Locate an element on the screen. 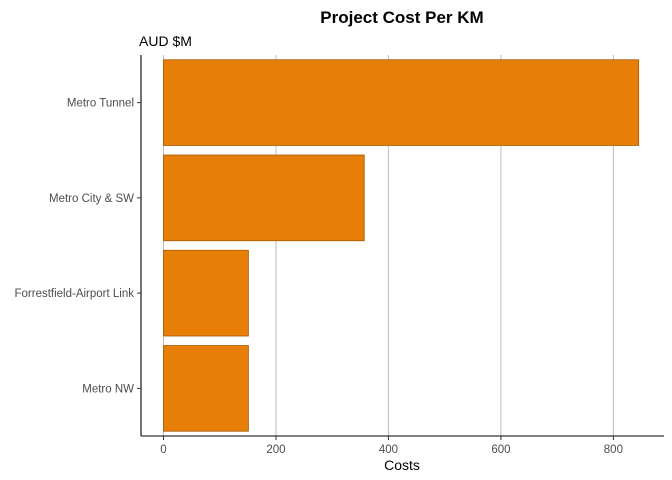 This screenshot has width=672, height=480. x-axis-title: Costs is located at coordinates (402, 465).